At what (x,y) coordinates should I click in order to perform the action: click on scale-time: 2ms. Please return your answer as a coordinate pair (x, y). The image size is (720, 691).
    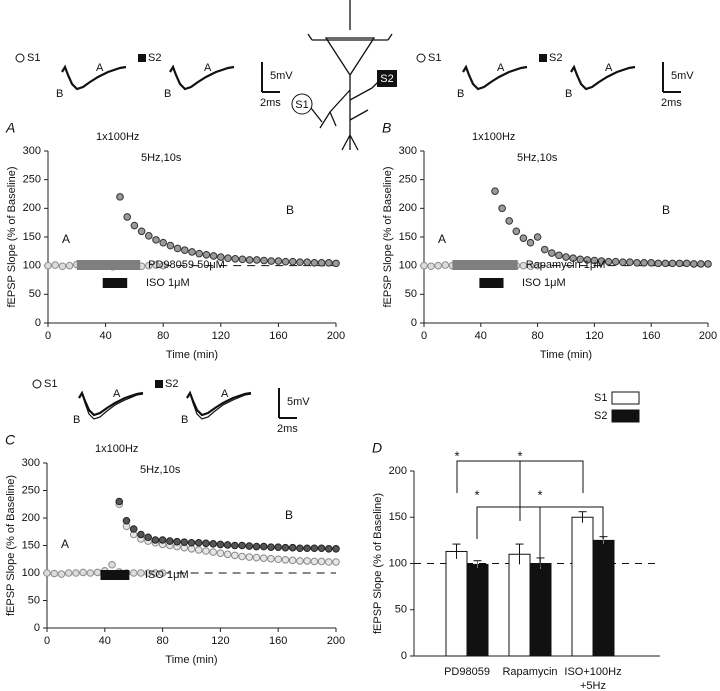
    Looking at the image, I should click on (671, 103).